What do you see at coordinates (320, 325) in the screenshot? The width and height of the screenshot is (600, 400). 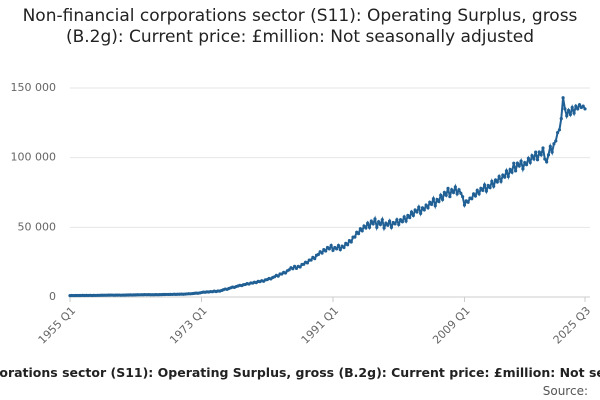 I see `x-tick-label: 1991 Q1` at bounding box center [320, 325].